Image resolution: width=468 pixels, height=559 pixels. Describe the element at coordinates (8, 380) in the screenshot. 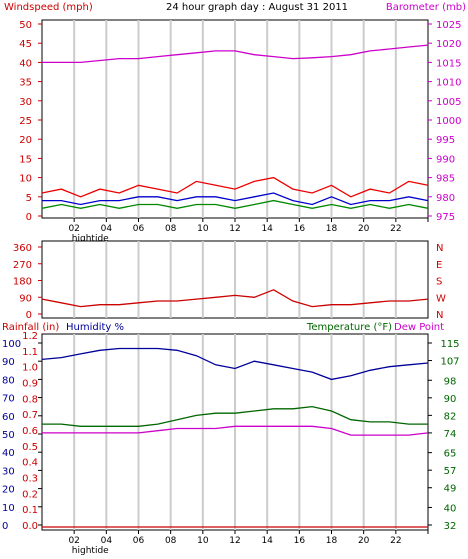

I see `humidity-tick-label: 80` at that location.